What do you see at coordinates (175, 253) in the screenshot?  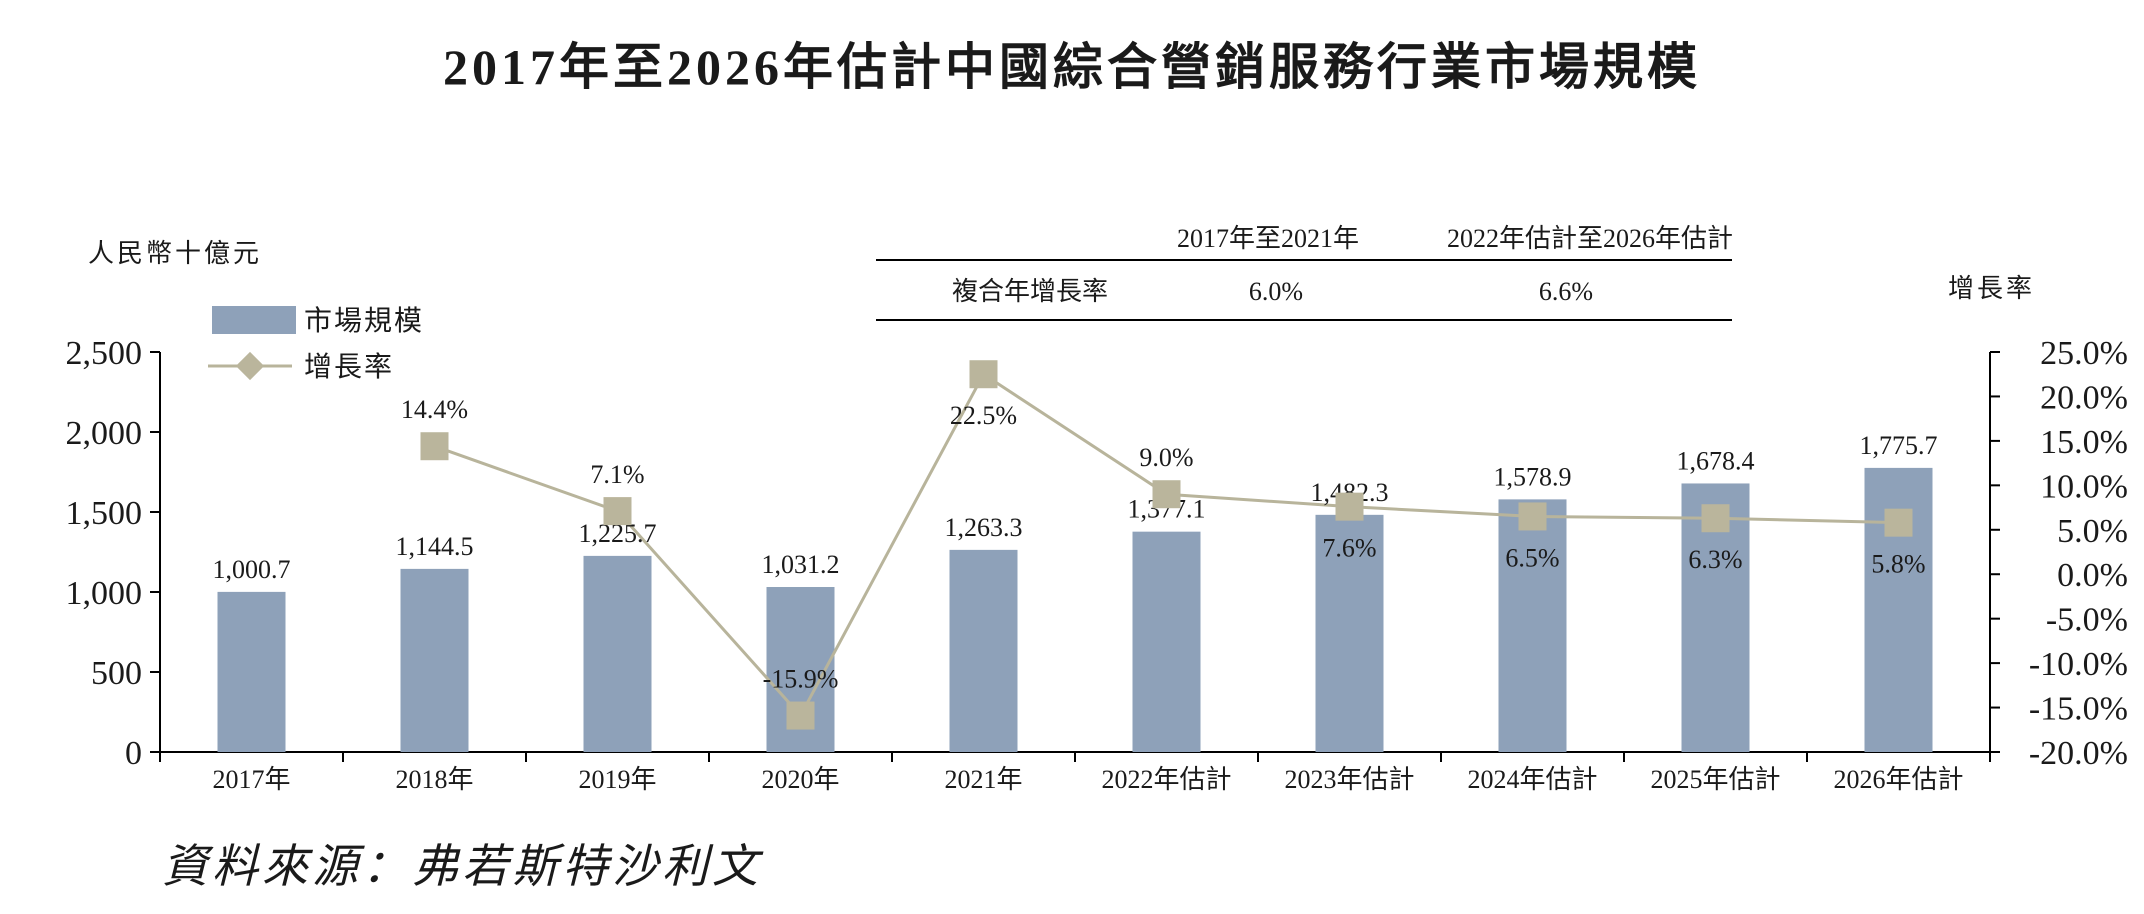 I see `left-axis-unit-label: 人民幣十億元` at bounding box center [175, 253].